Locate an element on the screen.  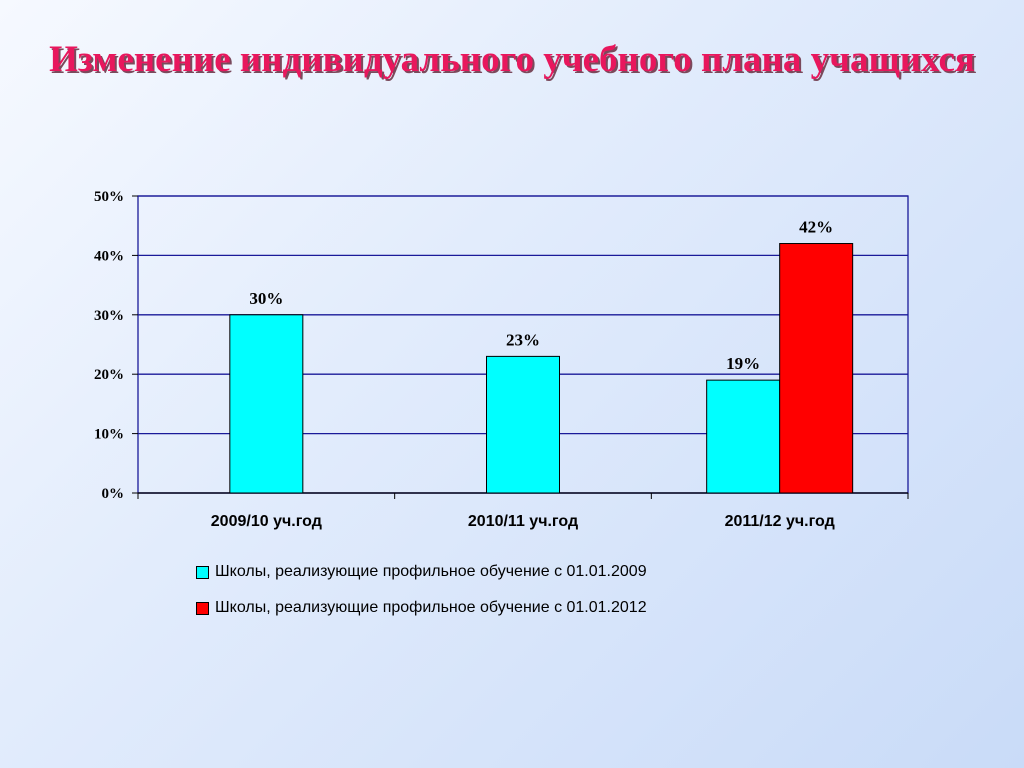
data-label: 30% is located at coordinates (266, 298).